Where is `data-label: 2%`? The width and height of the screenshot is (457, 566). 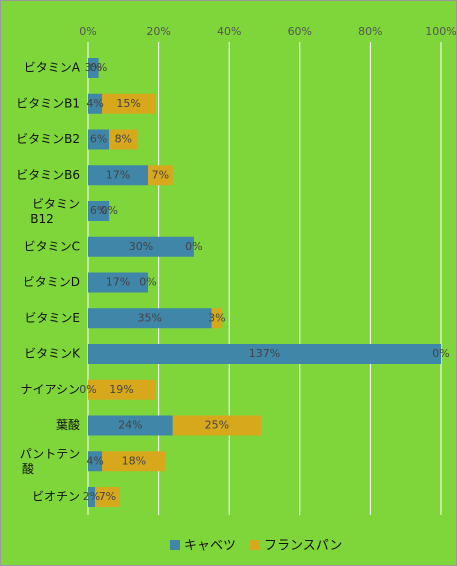
data-label: 2% is located at coordinates (91, 496).